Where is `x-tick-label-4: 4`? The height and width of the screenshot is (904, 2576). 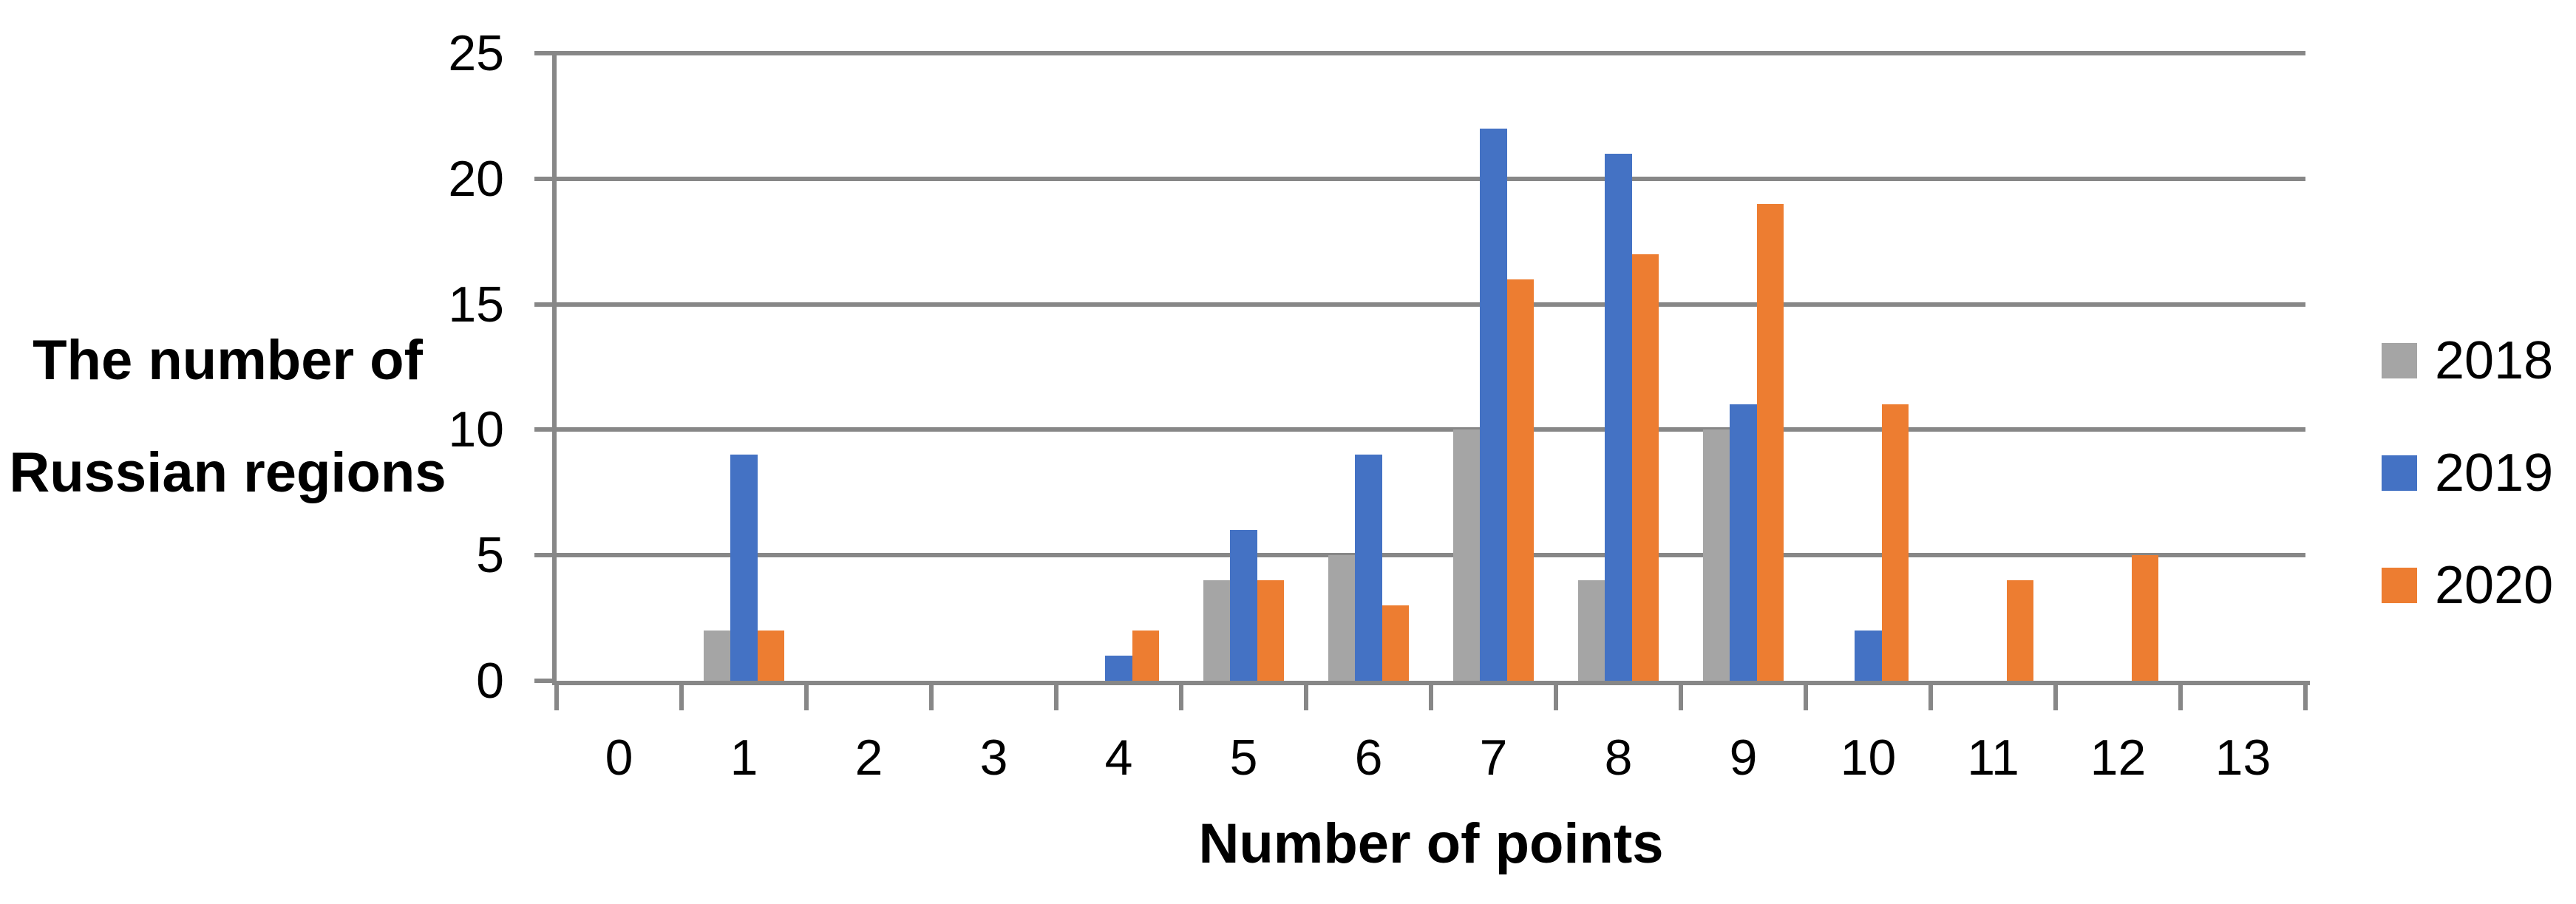 x-tick-label-4: 4 is located at coordinates (1118, 758).